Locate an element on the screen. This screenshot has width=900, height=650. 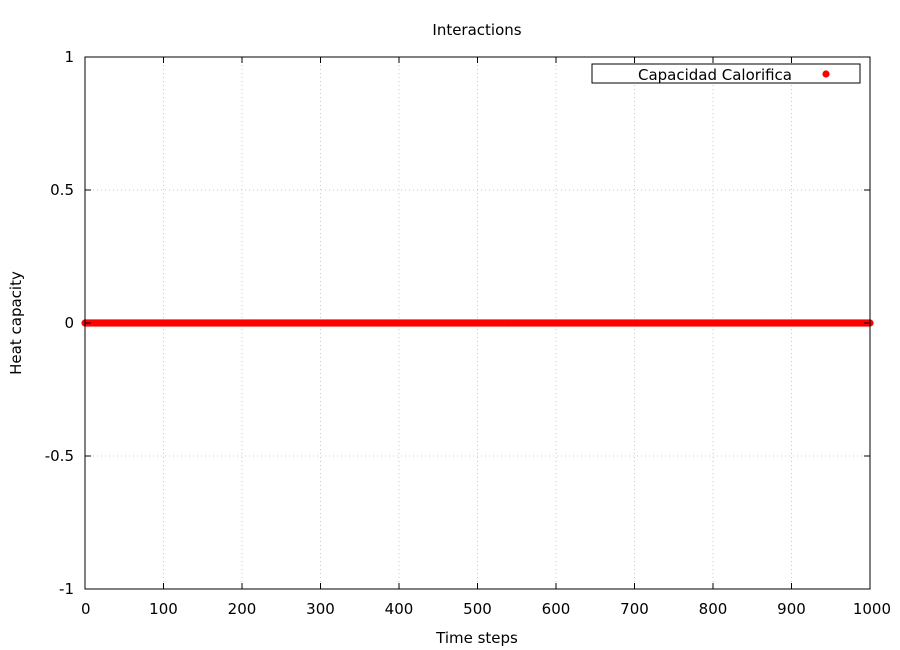
y-tick-label: 1 is located at coordinates (69, 57).